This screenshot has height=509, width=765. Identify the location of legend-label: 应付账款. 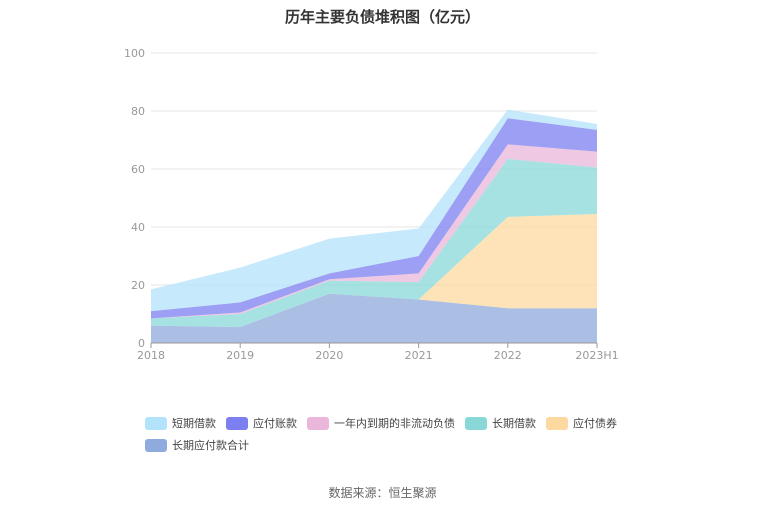
(275, 423).